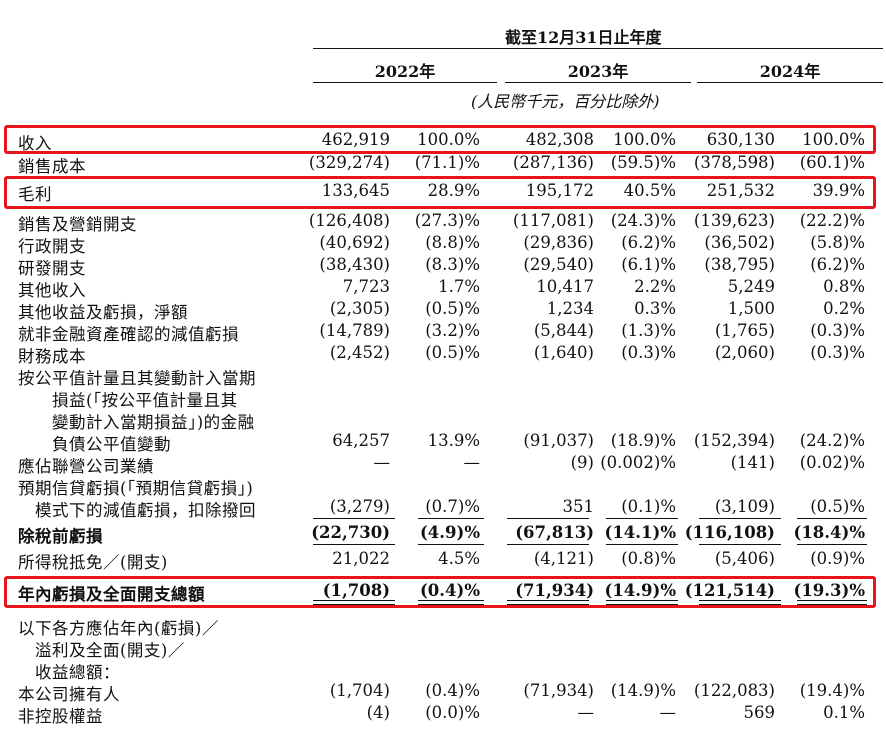  What do you see at coordinates (359, 352) in the screenshot?
I see `amount-cell: (2,452)` at bounding box center [359, 352].